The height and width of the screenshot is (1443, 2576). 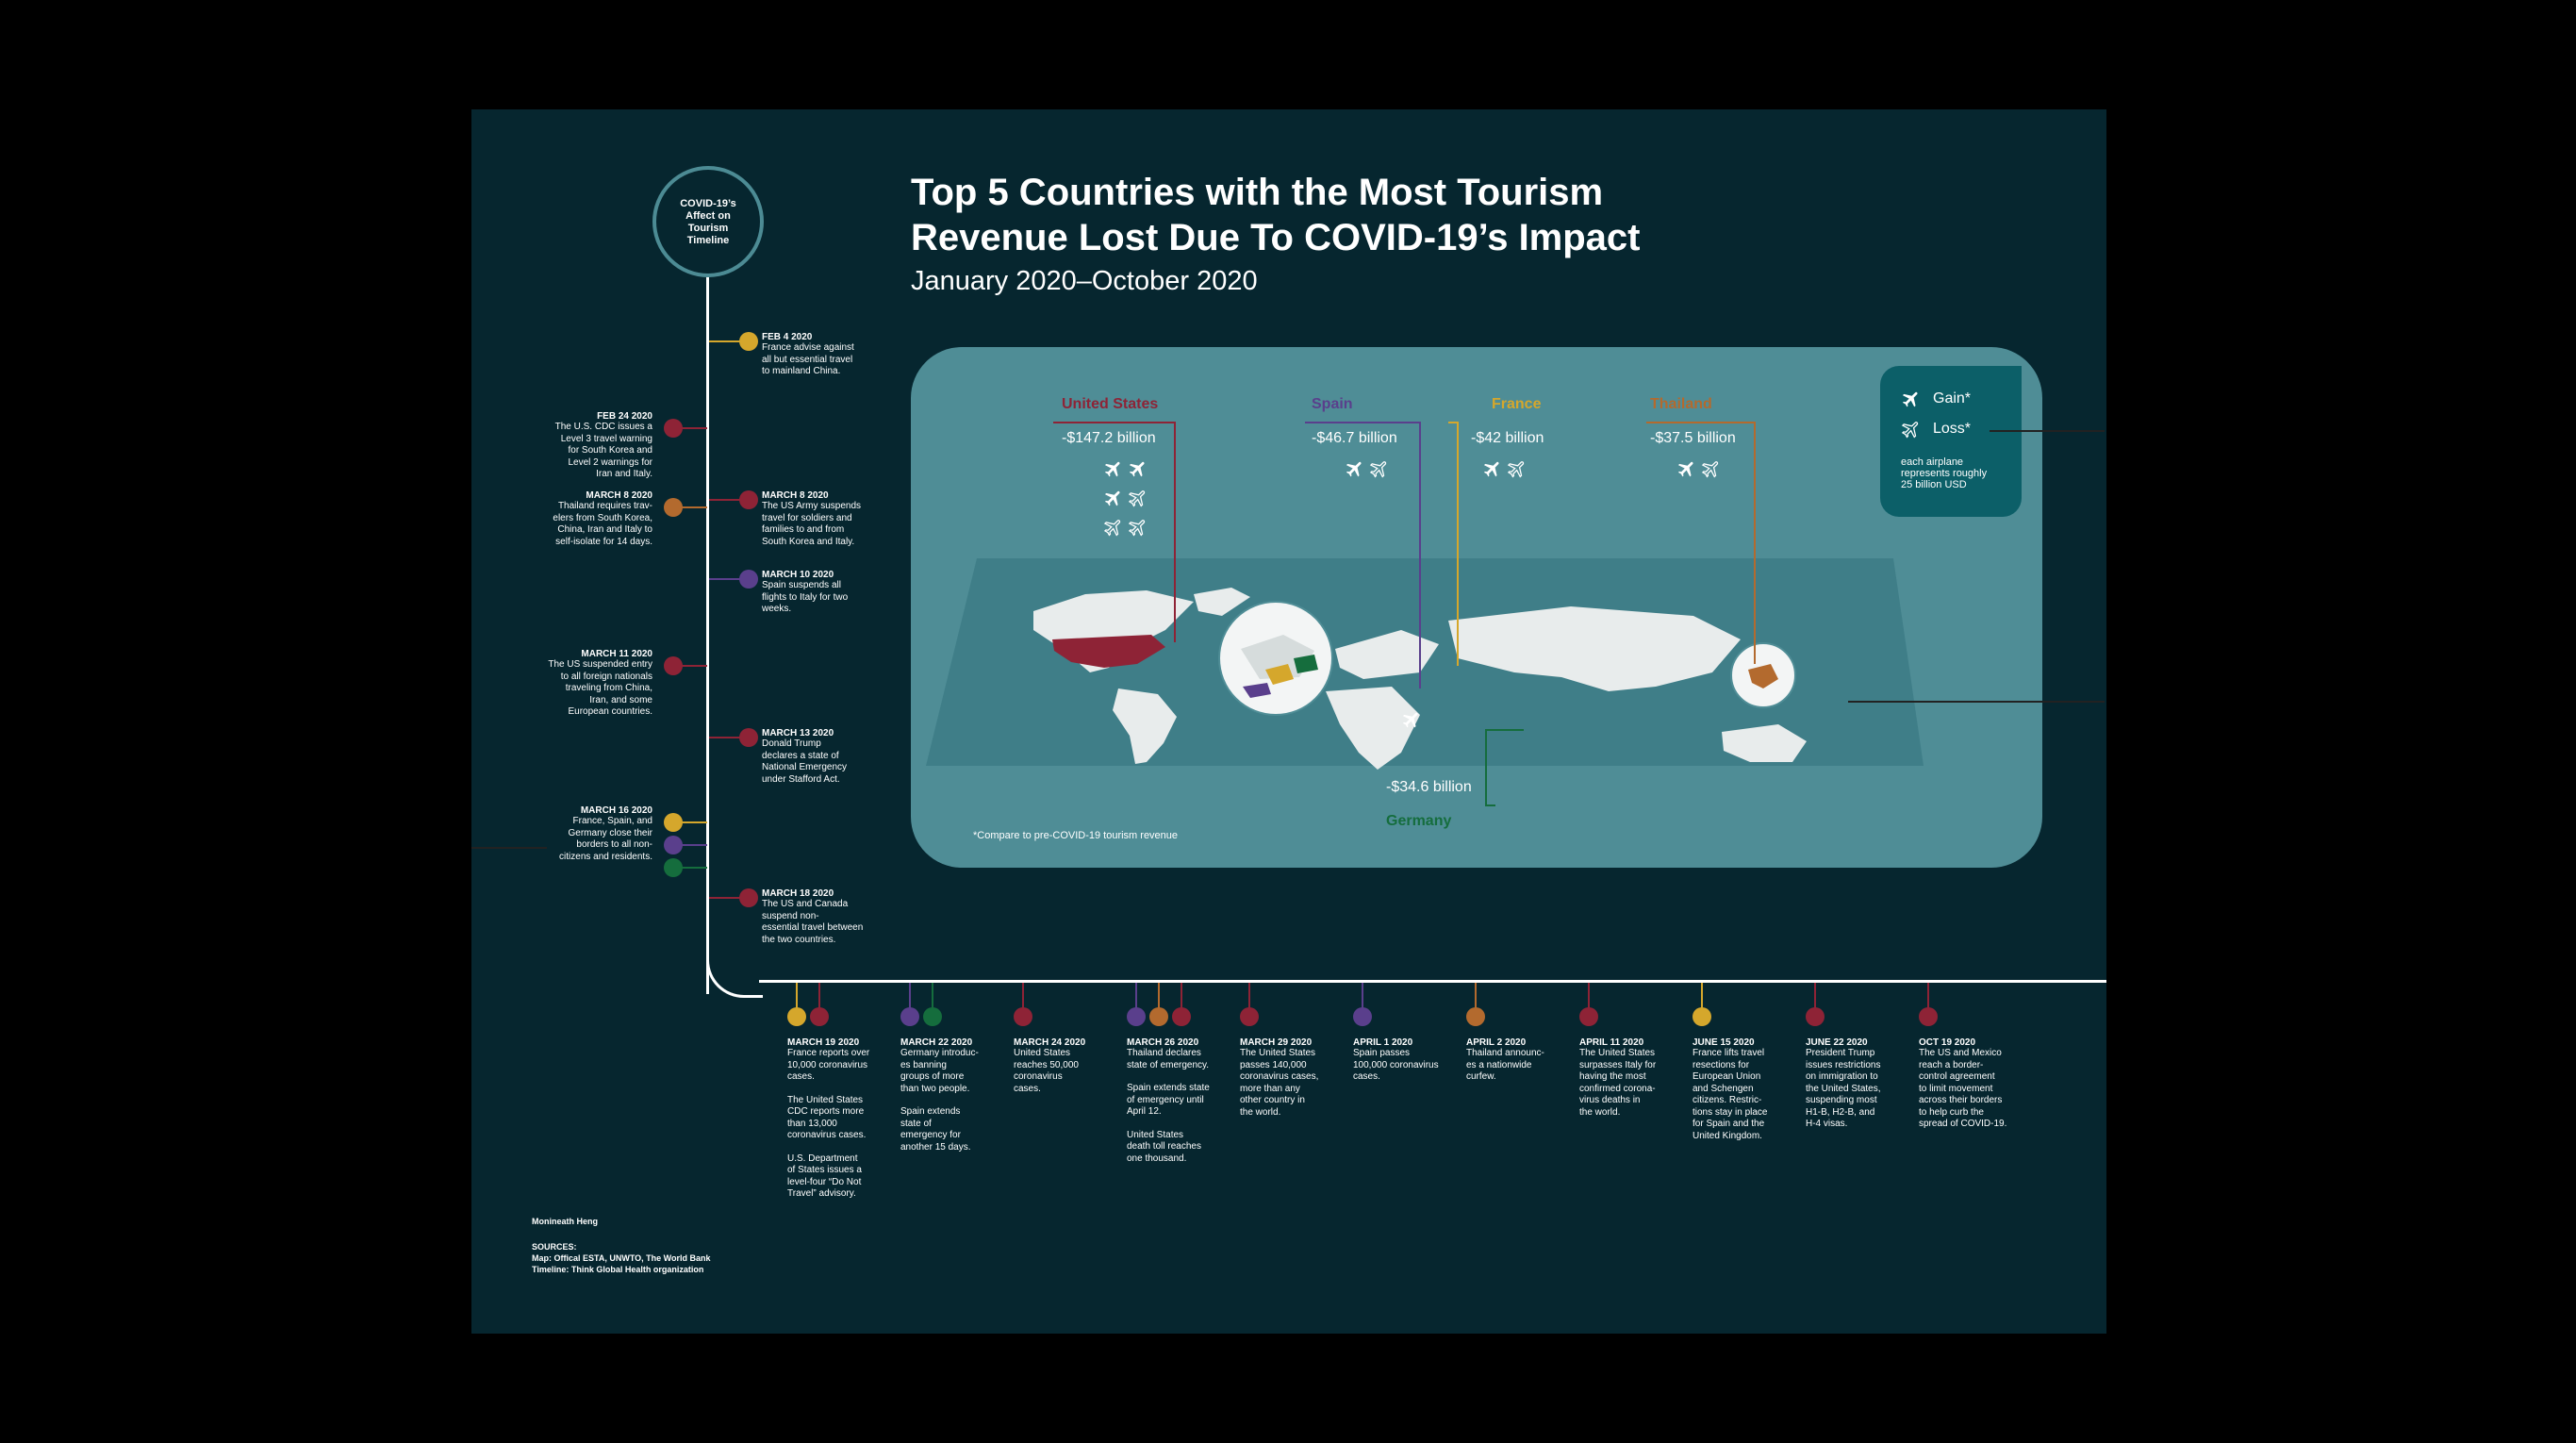 What do you see at coordinates (1429, 723) in the screenshot?
I see `plane-stack-germany` at bounding box center [1429, 723].